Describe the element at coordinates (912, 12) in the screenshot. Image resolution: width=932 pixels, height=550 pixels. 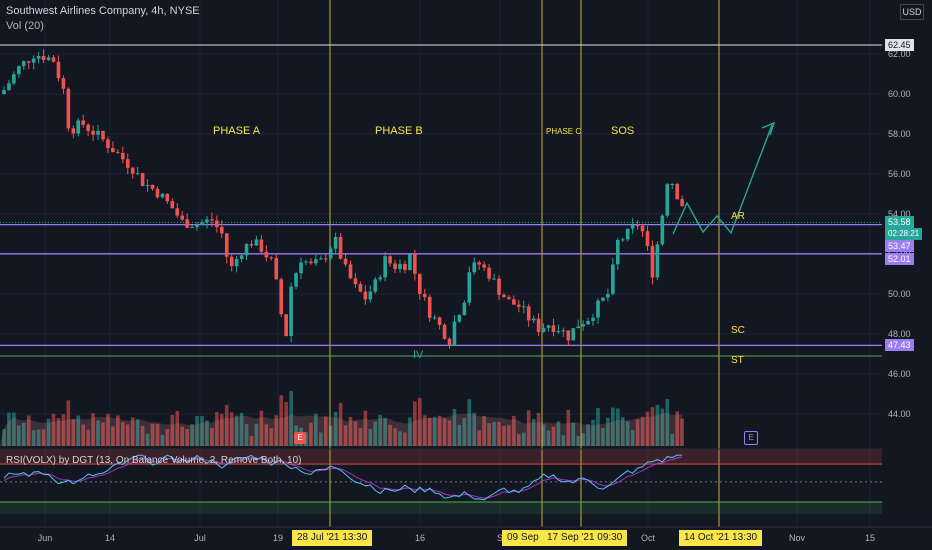
I see `currency-badge: USD` at that location.